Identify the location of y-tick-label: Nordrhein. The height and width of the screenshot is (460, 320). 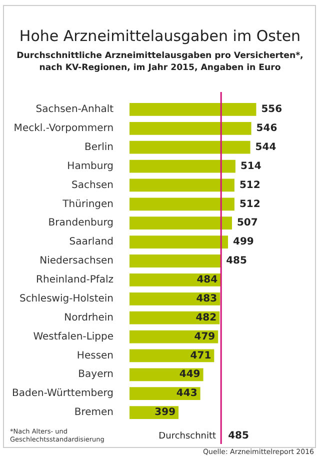
(89, 318).